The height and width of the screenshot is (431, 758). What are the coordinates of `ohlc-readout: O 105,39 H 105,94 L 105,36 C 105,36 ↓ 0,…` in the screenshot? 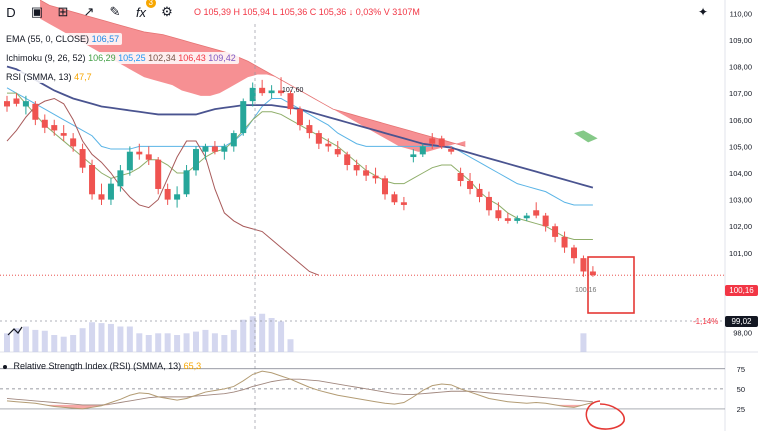 It's located at (307, 12).